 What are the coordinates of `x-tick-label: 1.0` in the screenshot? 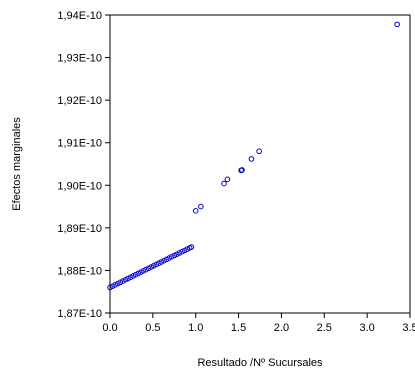 It's located at (195, 328).